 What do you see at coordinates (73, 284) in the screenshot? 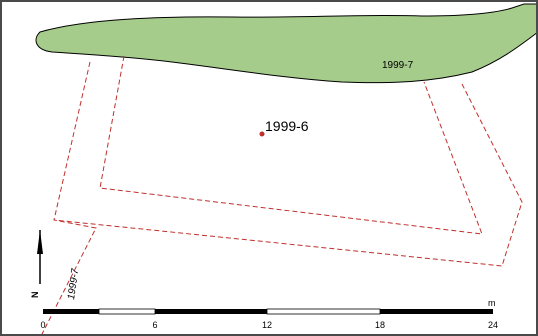
I see `rotated-feature-label: 1999-7` at bounding box center [73, 284].